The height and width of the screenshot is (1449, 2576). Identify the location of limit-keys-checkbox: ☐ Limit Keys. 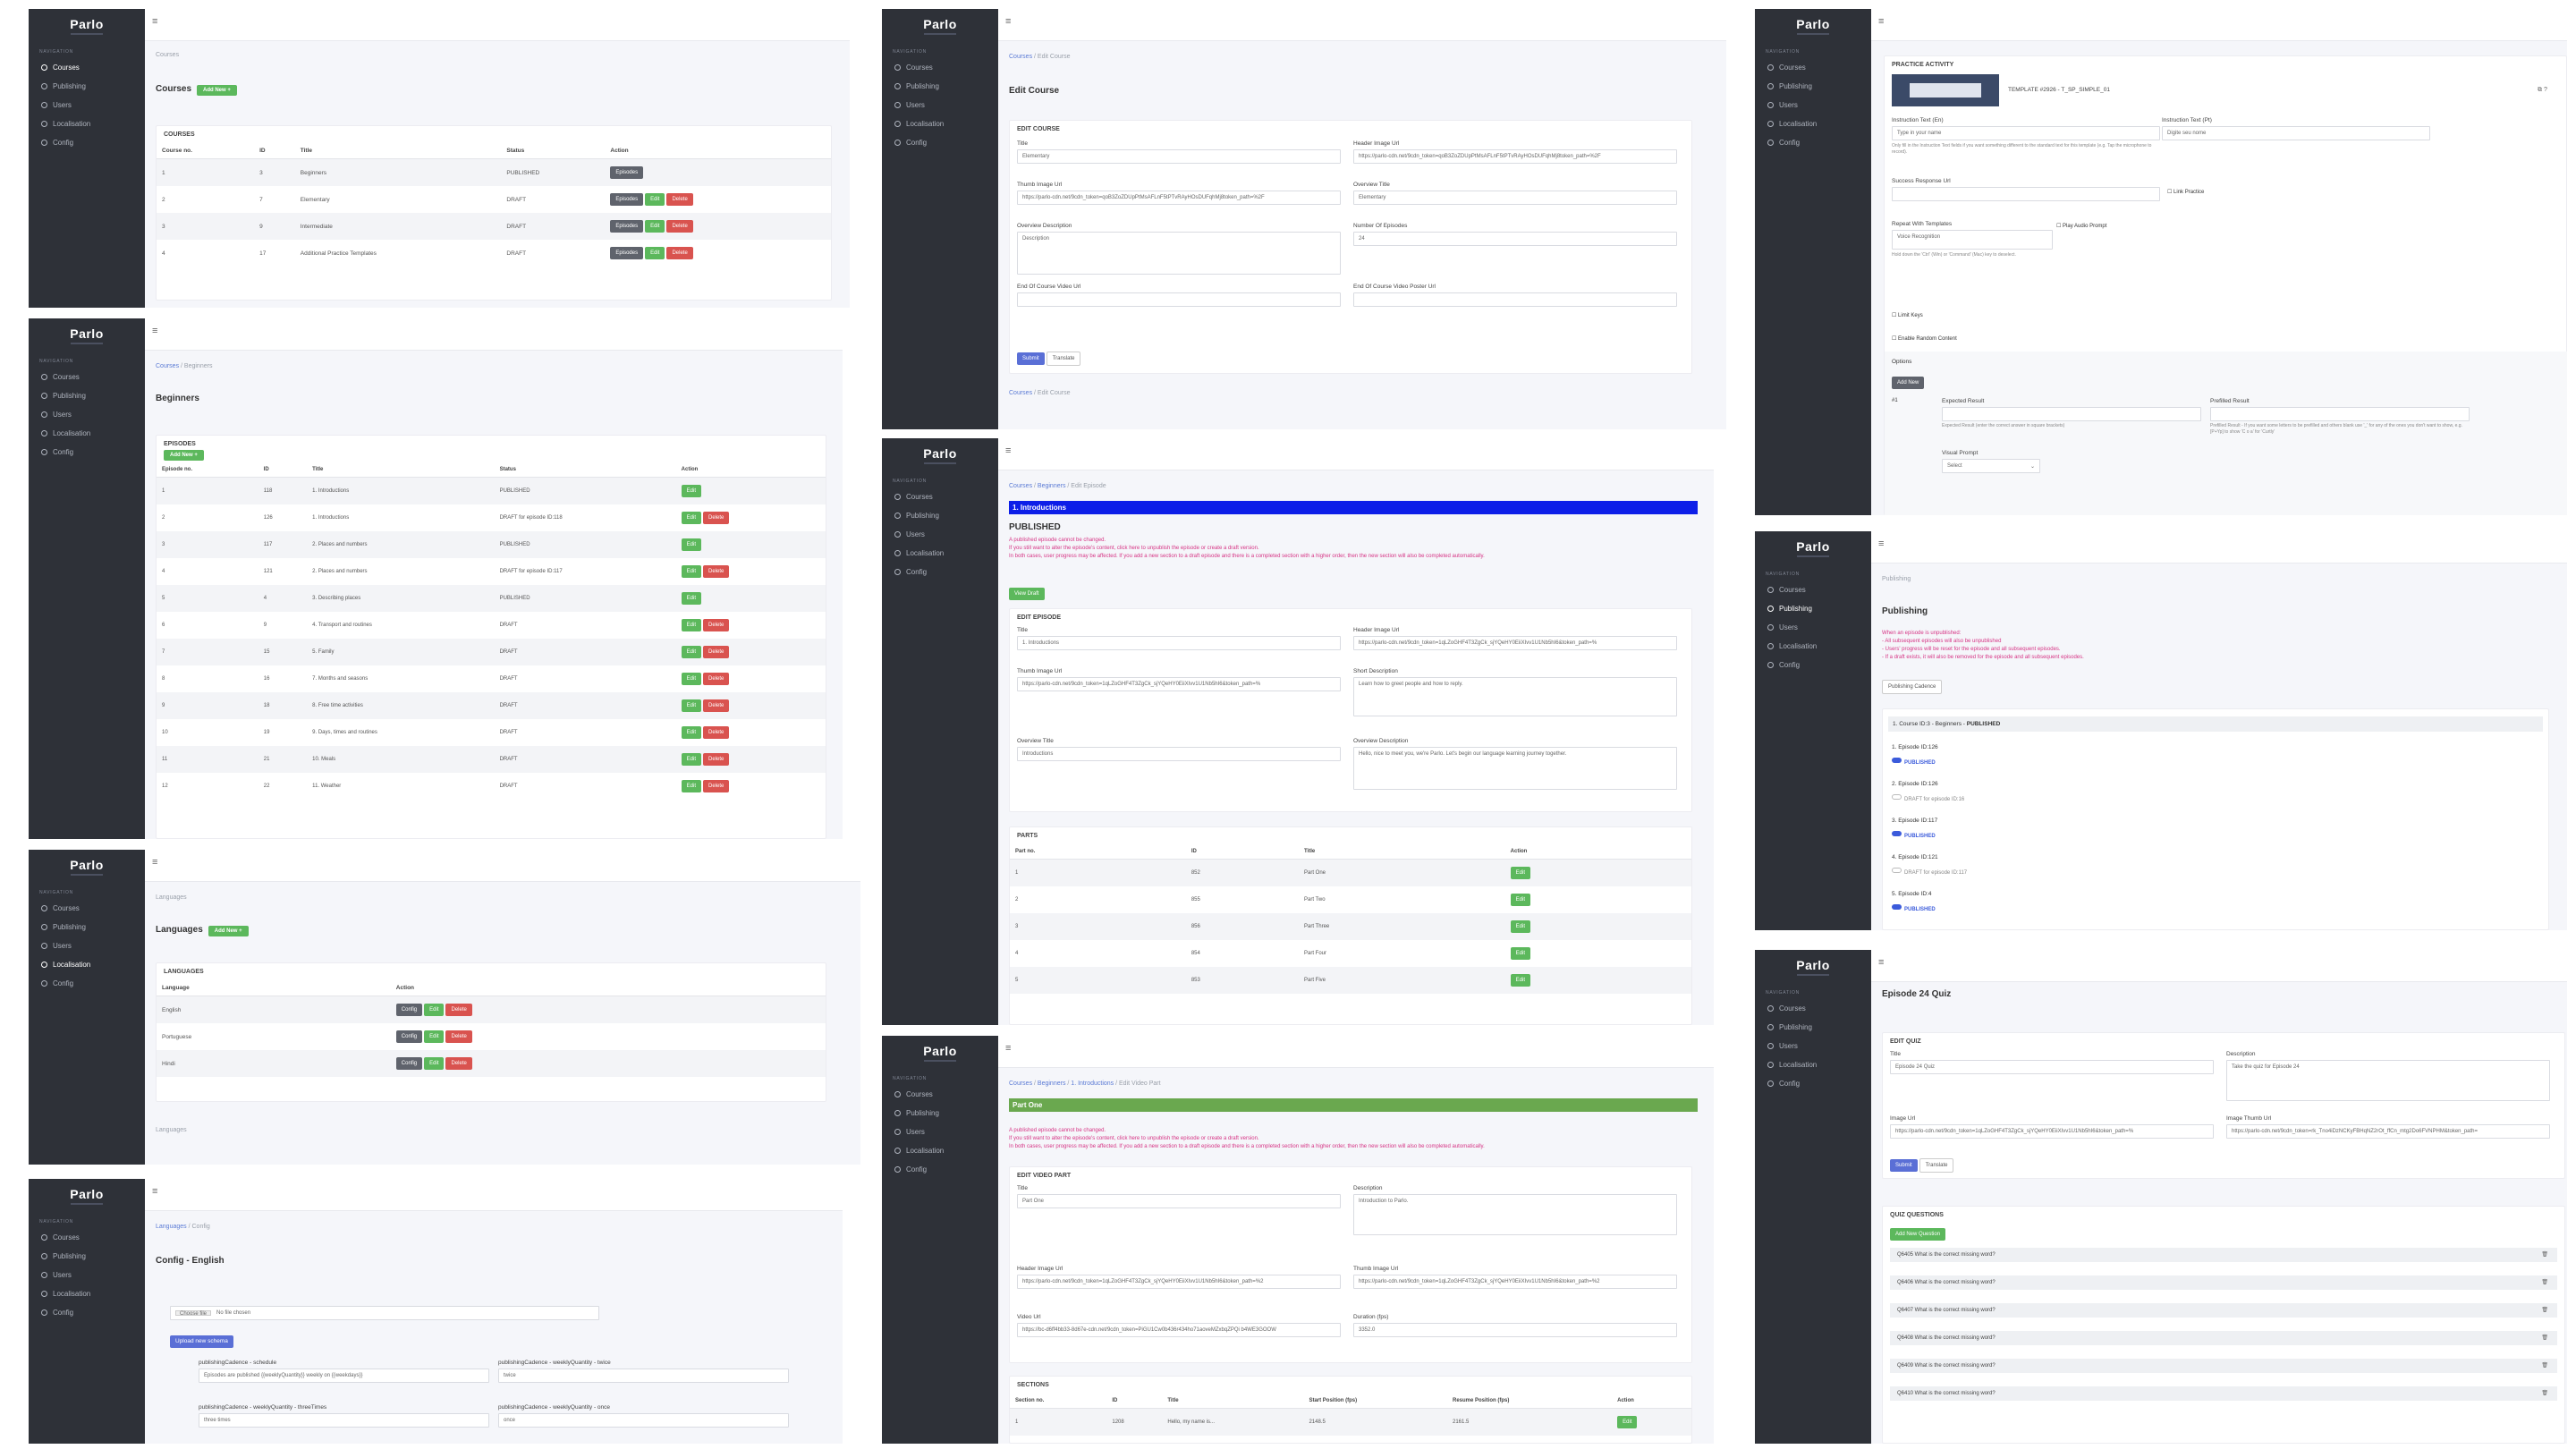
(1907, 315).